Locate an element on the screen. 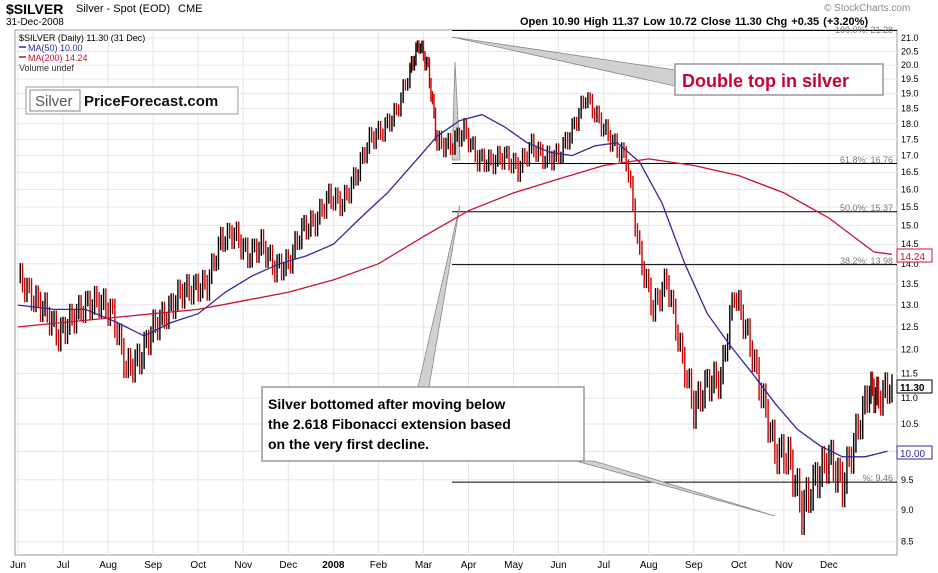  logo-box: Silver PriceForecast.com is located at coordinates (132, 100).